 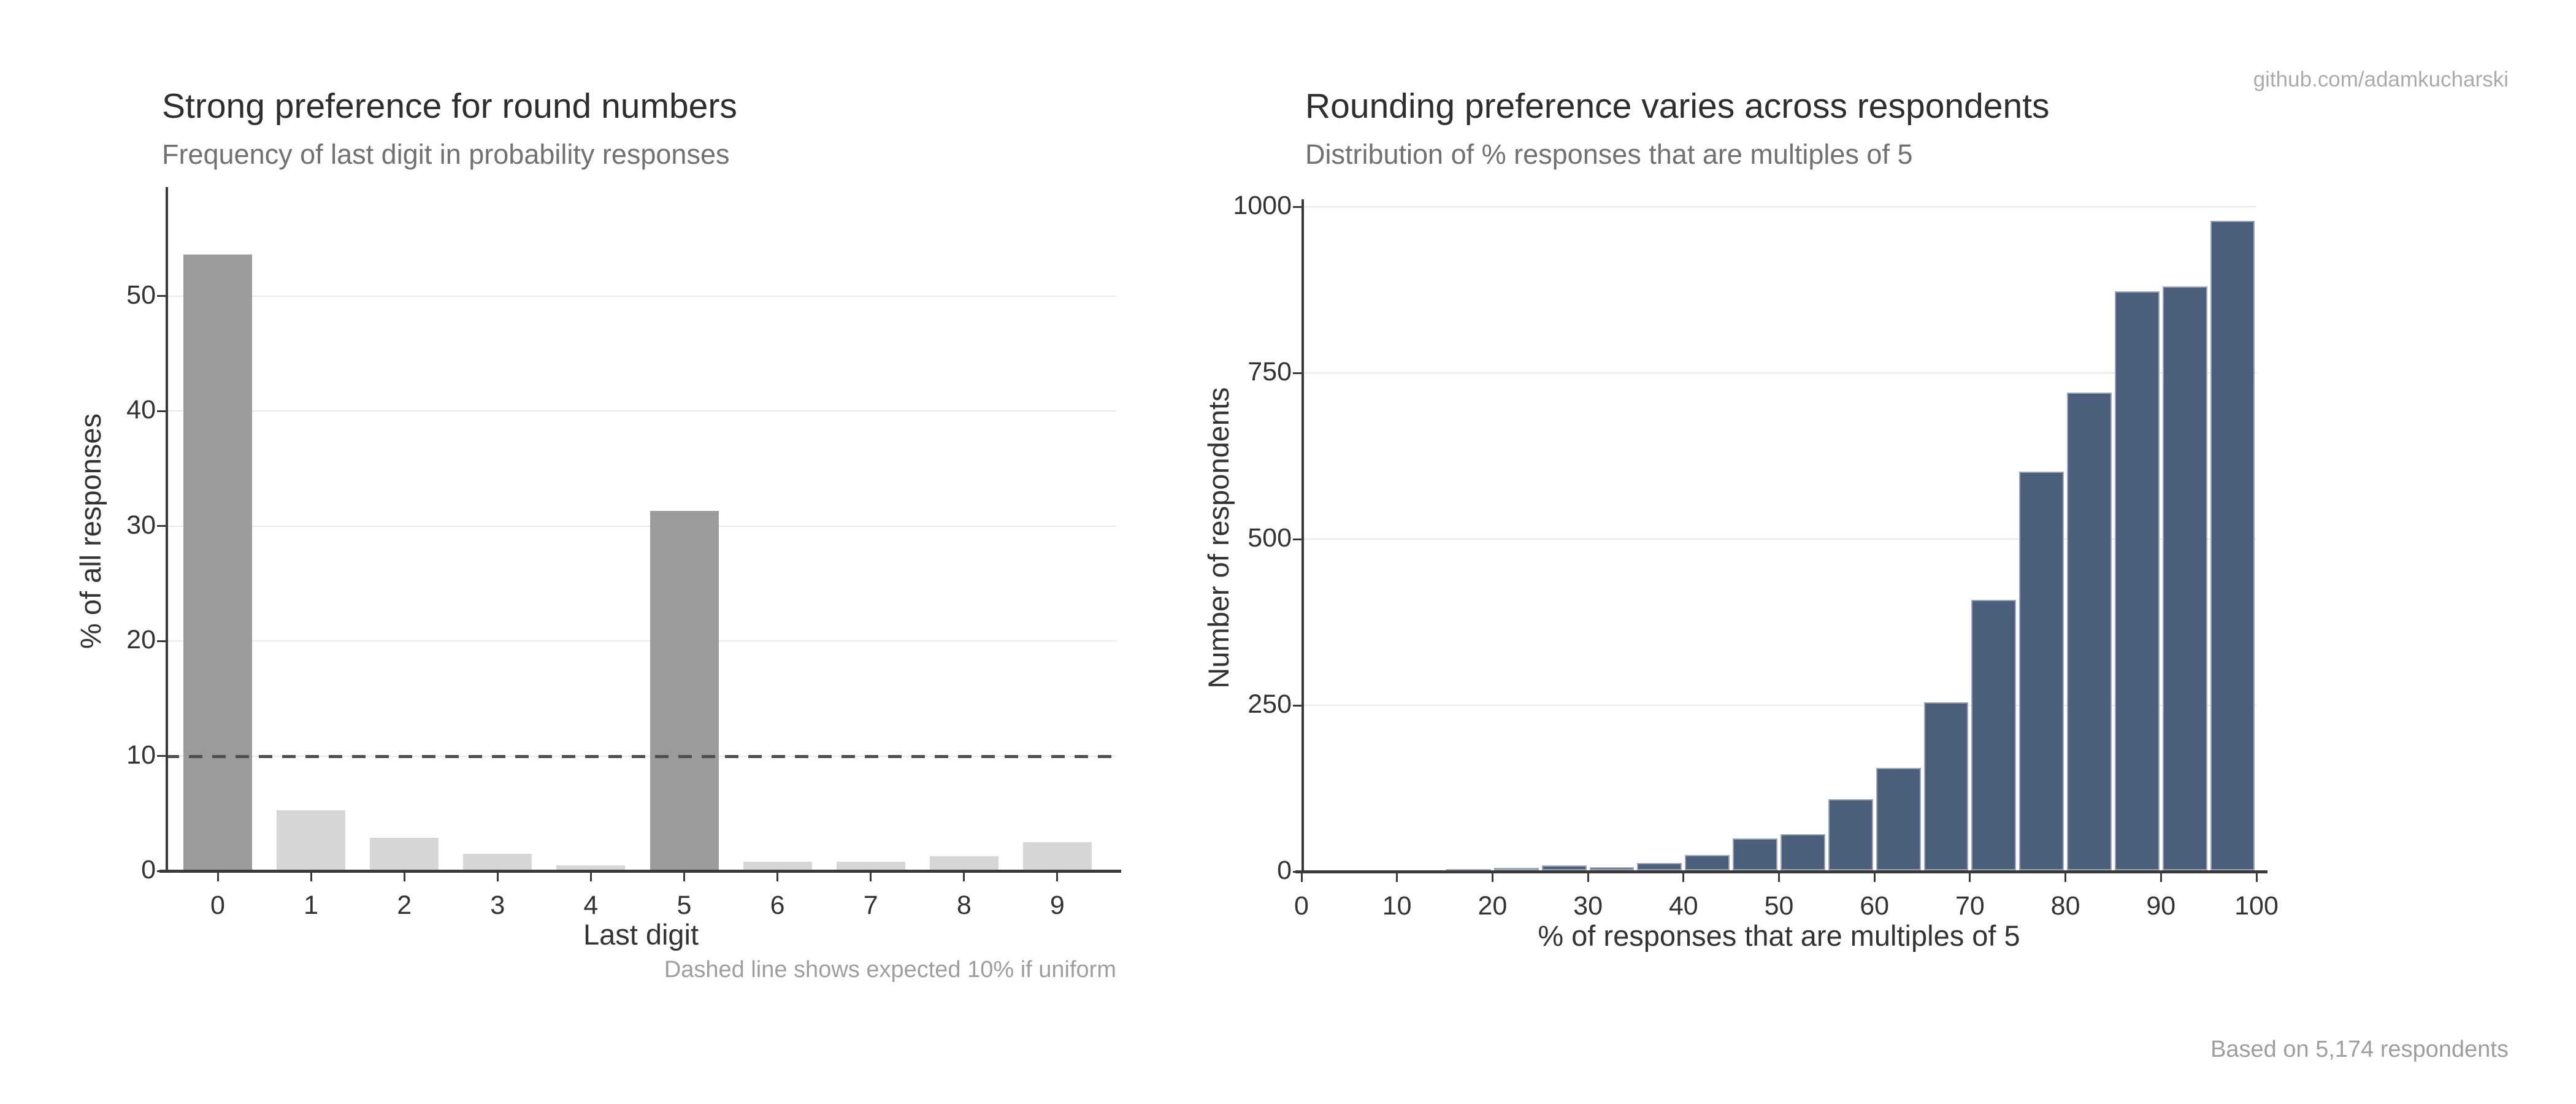 What do you see at coordinates (964, 905) in the screenshot?
I see `x-tick-label-8: 8` at bounding box center [964, 905].